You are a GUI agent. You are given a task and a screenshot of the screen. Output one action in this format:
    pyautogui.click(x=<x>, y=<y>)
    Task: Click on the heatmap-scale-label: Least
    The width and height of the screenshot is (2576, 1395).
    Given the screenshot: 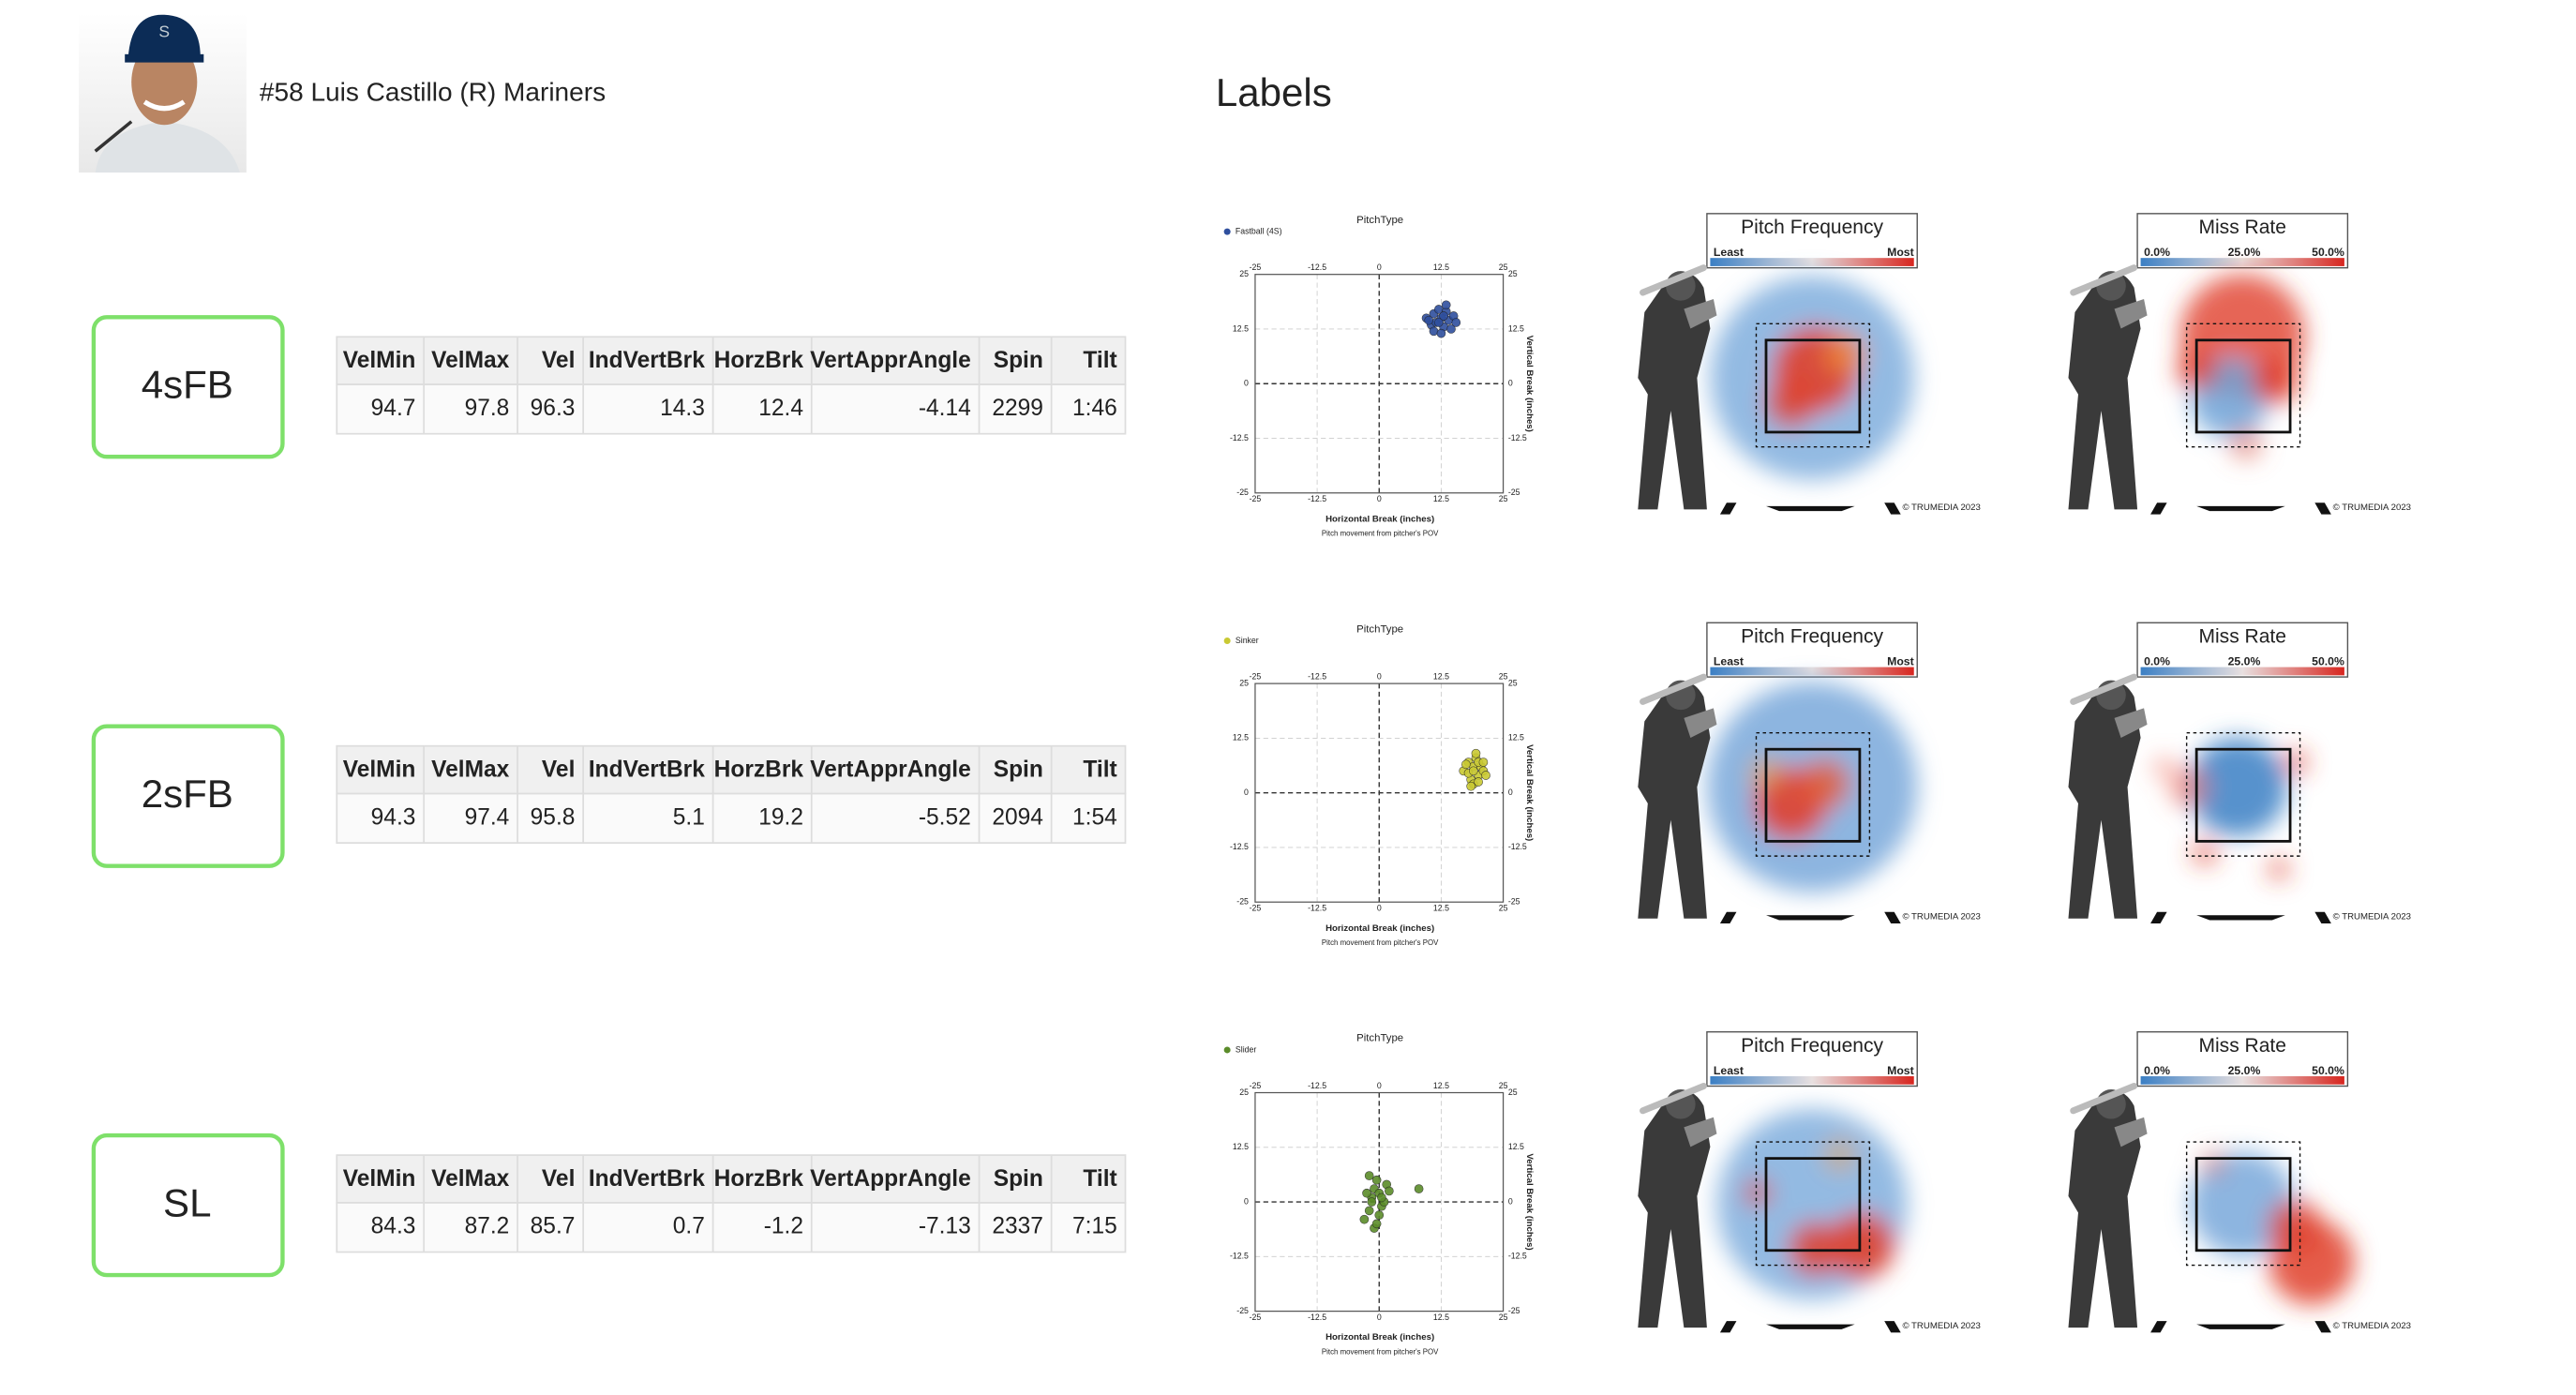 What is the action you would take?
    pyautogui.click(x=1729, y=1070)
    